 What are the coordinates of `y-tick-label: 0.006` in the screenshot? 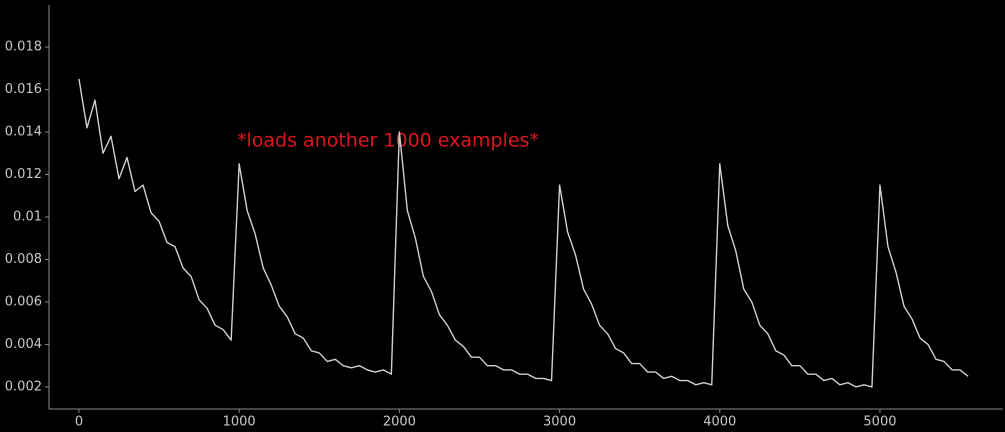 It's located at (23, 301).